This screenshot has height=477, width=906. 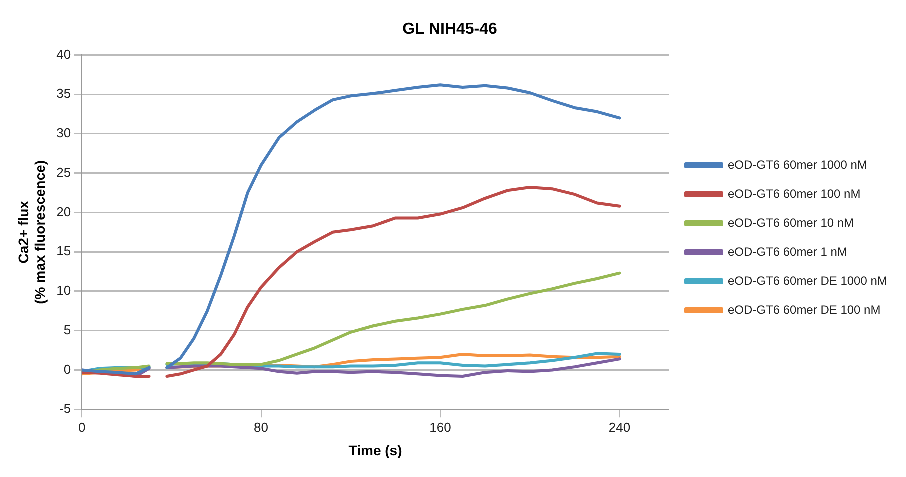 What do you see at coordinates (64, 251) in the screenshot?
I see `y-tick-label: 15` at bounding box center [64, 251].